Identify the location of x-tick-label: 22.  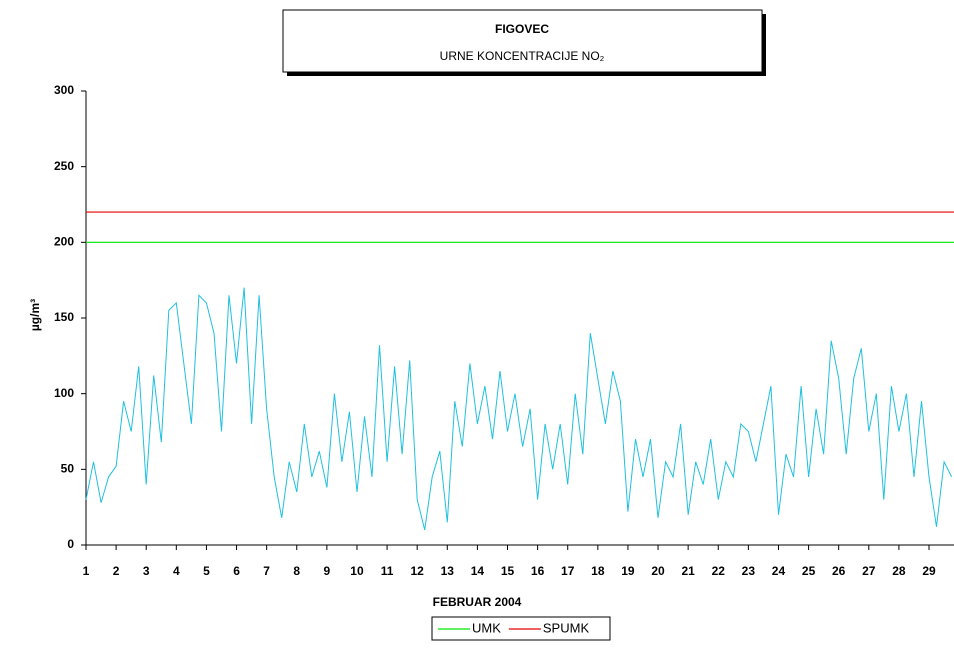
(719, 571).